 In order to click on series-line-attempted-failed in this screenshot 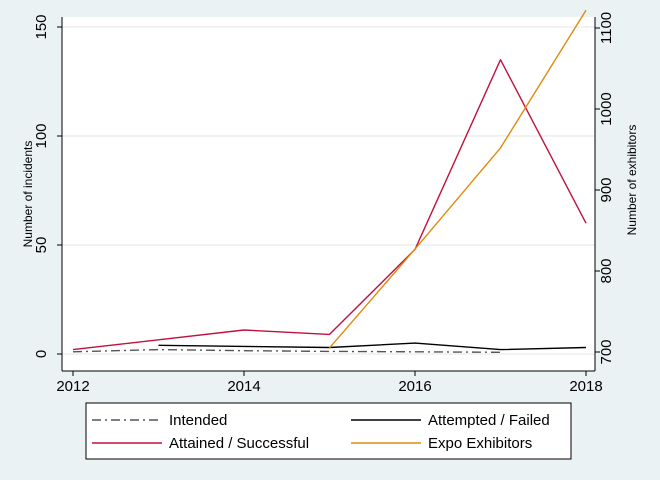, I will do `click(372, 346)`.